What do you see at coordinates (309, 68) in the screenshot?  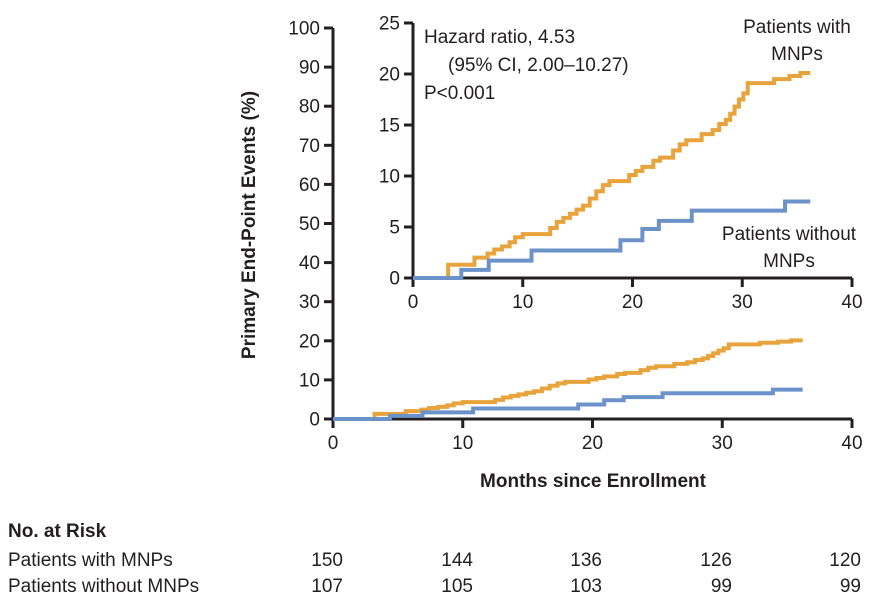 I see `main-y-tick-label: 90` at bounding box center [309, 68].